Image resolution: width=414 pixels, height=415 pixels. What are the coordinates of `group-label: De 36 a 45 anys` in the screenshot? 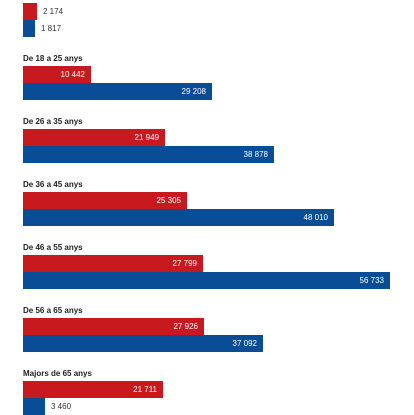 It's located at (53, 184).